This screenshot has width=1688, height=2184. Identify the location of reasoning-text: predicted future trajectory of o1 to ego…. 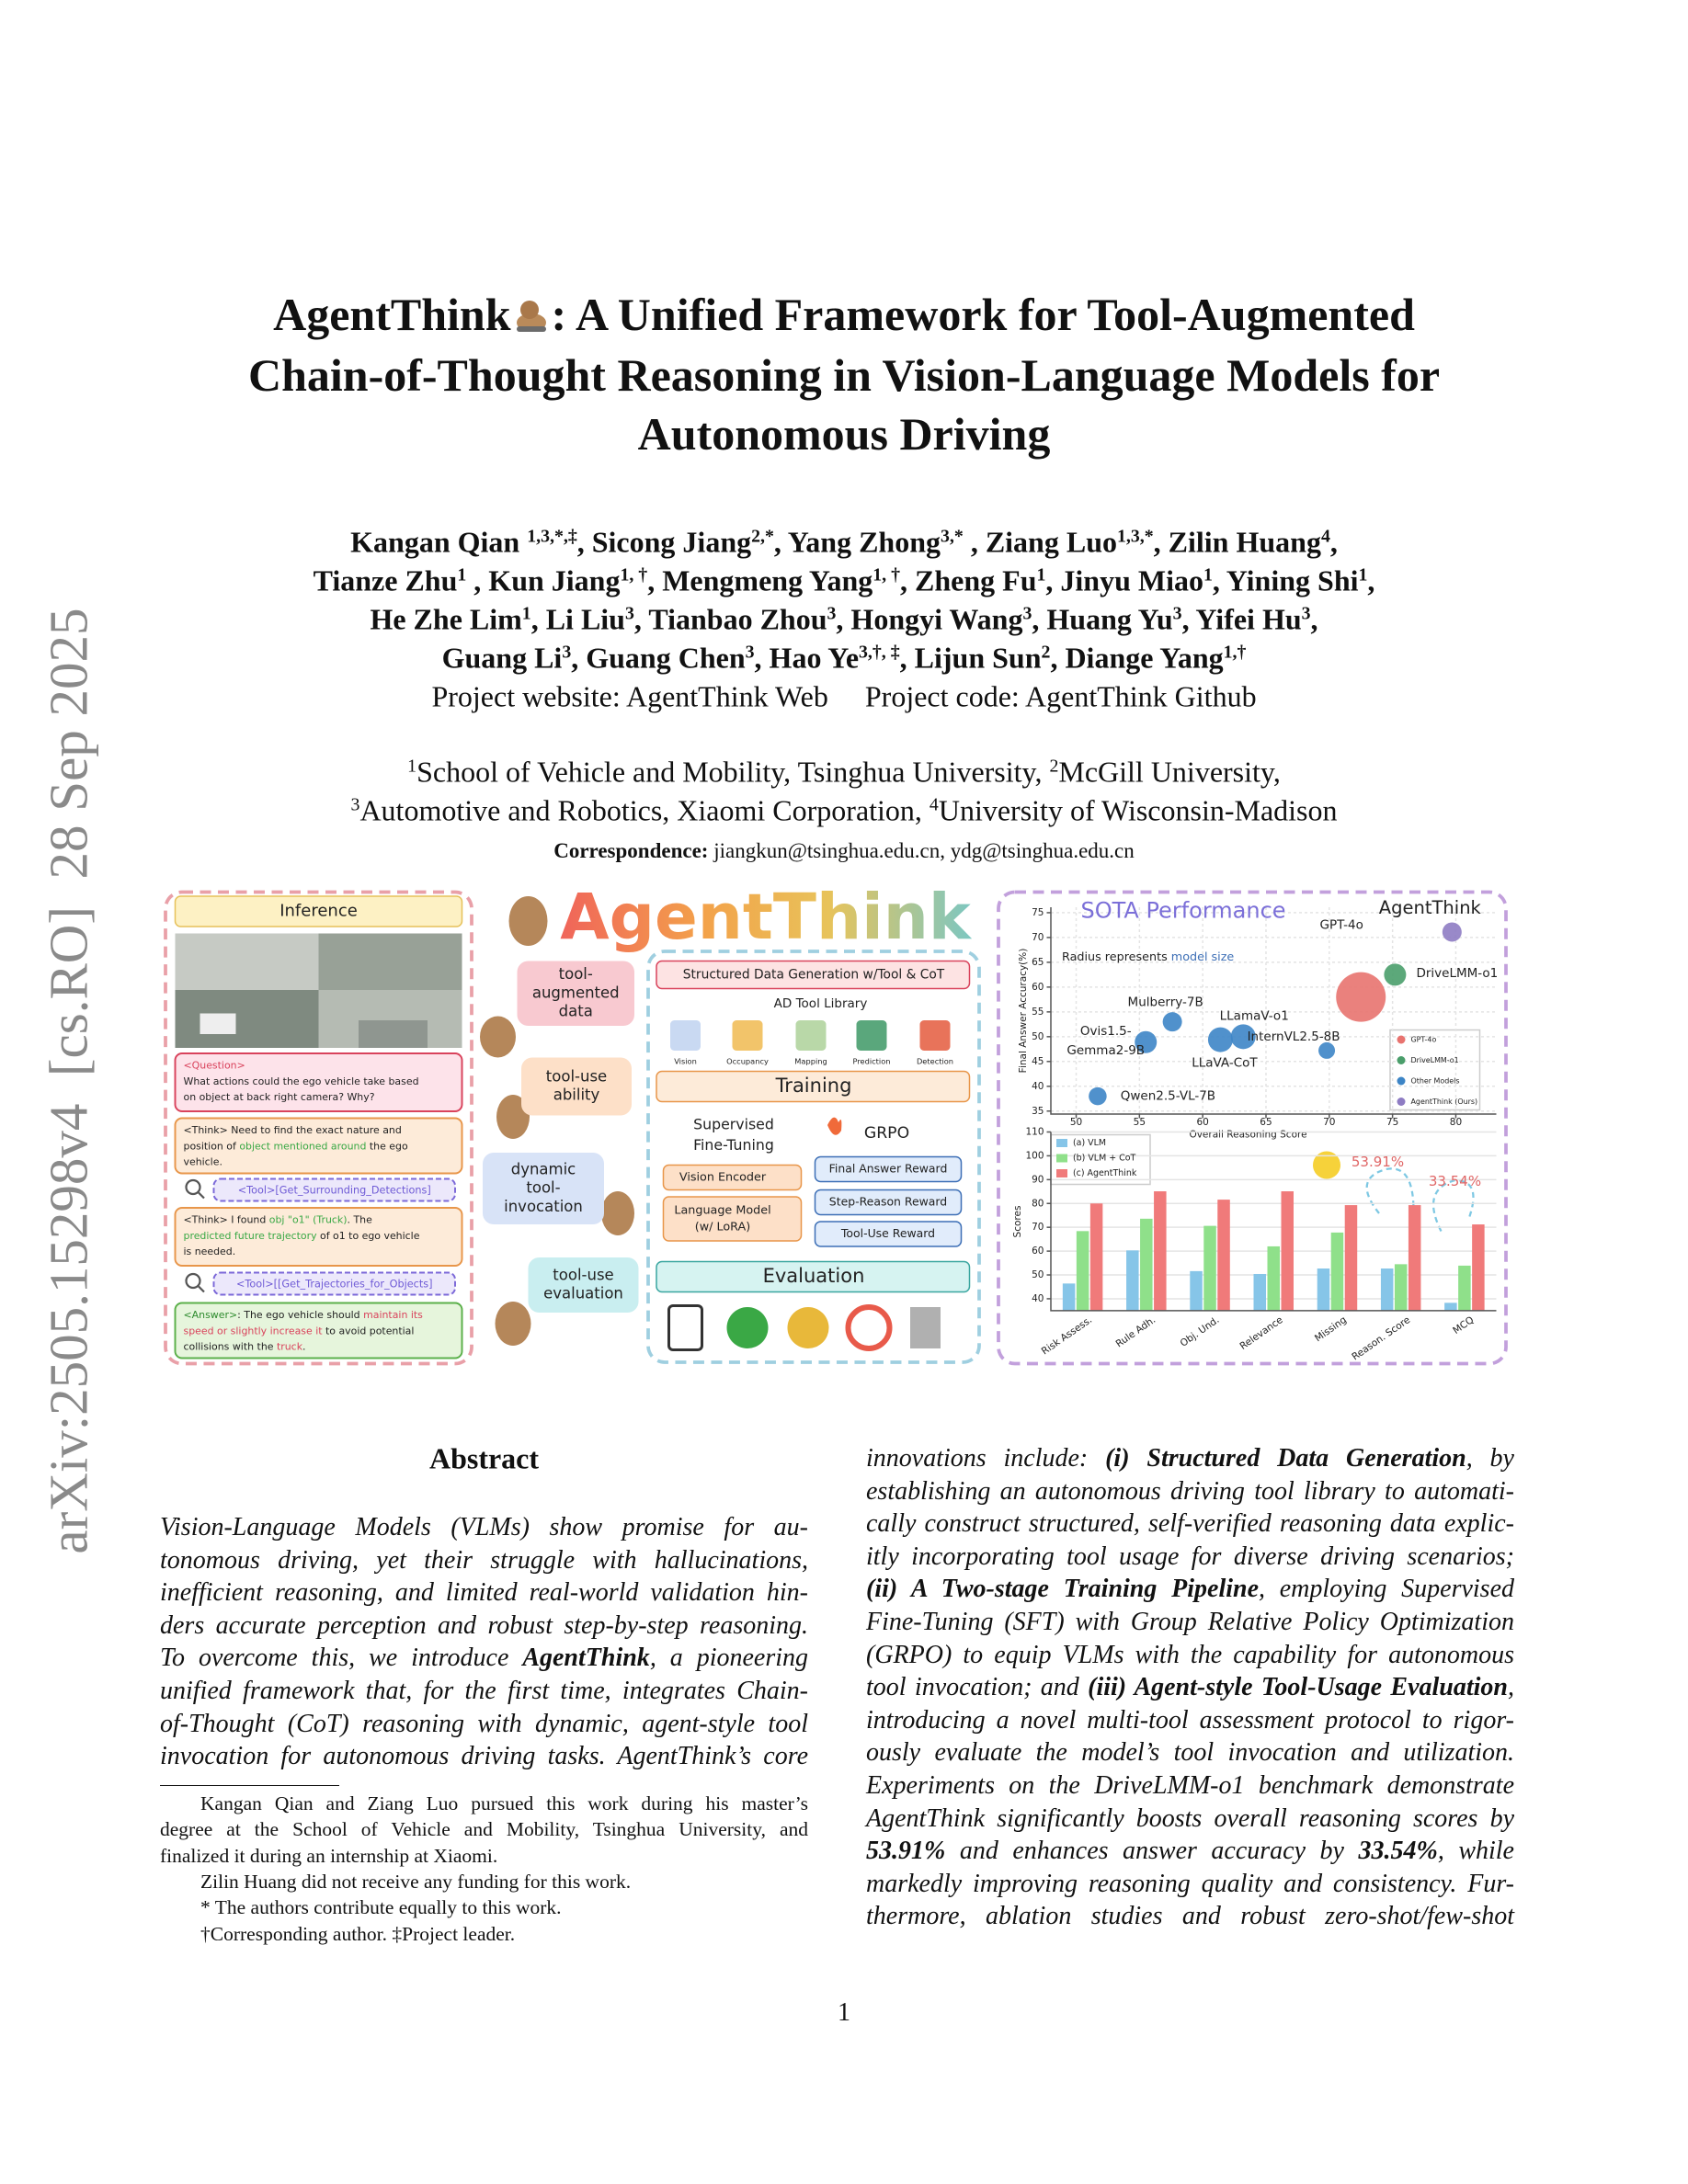
(302, 1236).